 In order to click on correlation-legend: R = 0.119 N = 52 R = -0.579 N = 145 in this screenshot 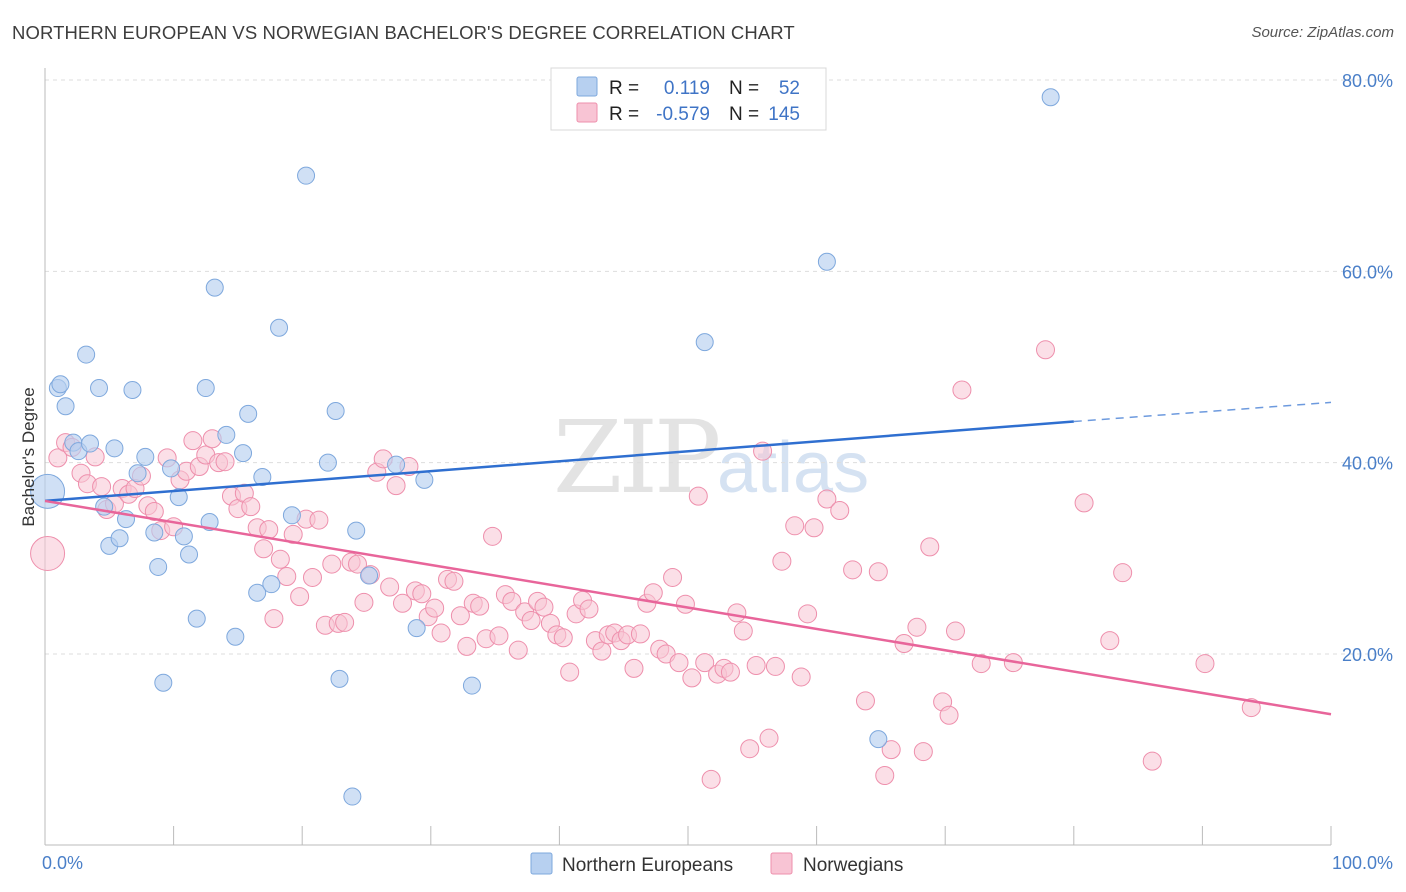, I will do `click(688, 99)`.